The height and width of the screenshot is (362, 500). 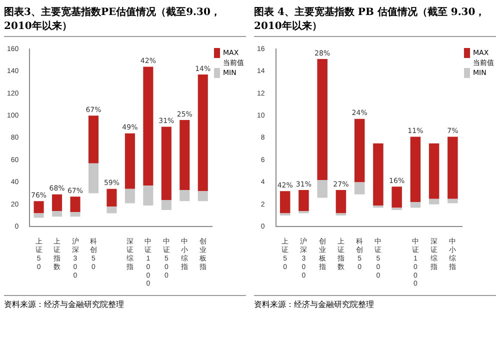 What do you see at coordinates (125, 21) in the screenshot?
I see `chart-title: 图表3、主要宽基指数PE估值情况（截至9.30，2010年以来）` at bounding box center [125, 21].